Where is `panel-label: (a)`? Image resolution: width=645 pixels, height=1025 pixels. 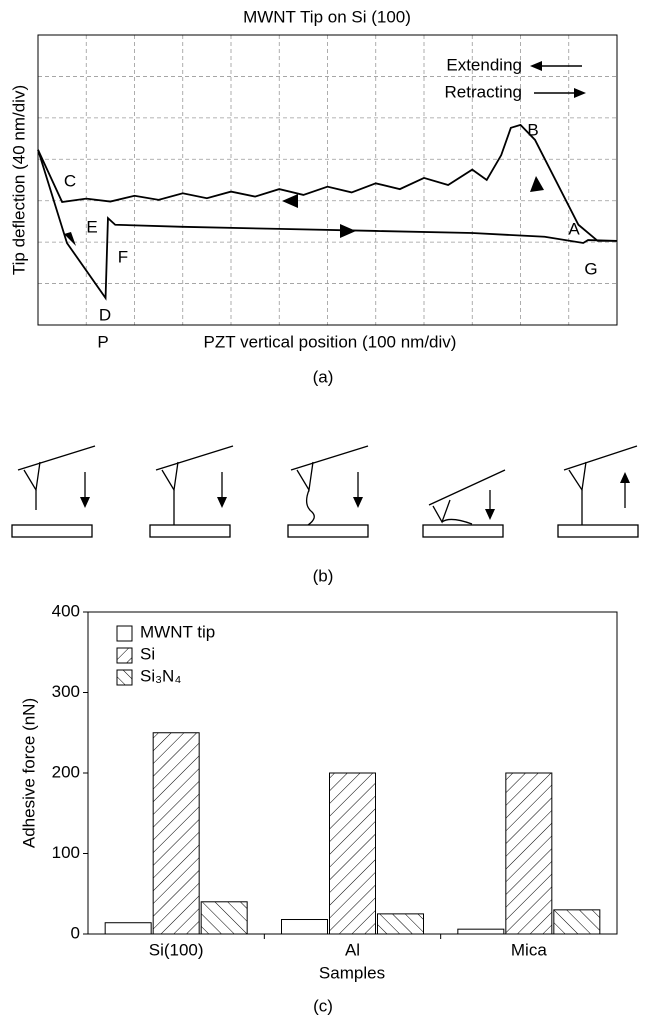 panel-label: (a) is located at coordinates (323, 376).